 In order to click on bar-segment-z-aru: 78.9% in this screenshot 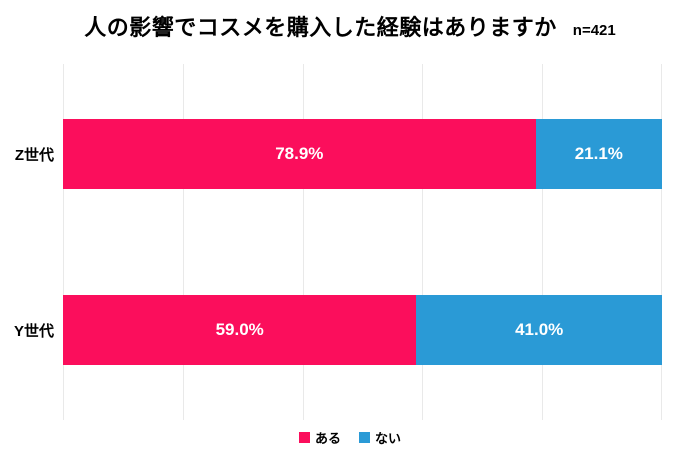, I will do `click(299, 154)`.